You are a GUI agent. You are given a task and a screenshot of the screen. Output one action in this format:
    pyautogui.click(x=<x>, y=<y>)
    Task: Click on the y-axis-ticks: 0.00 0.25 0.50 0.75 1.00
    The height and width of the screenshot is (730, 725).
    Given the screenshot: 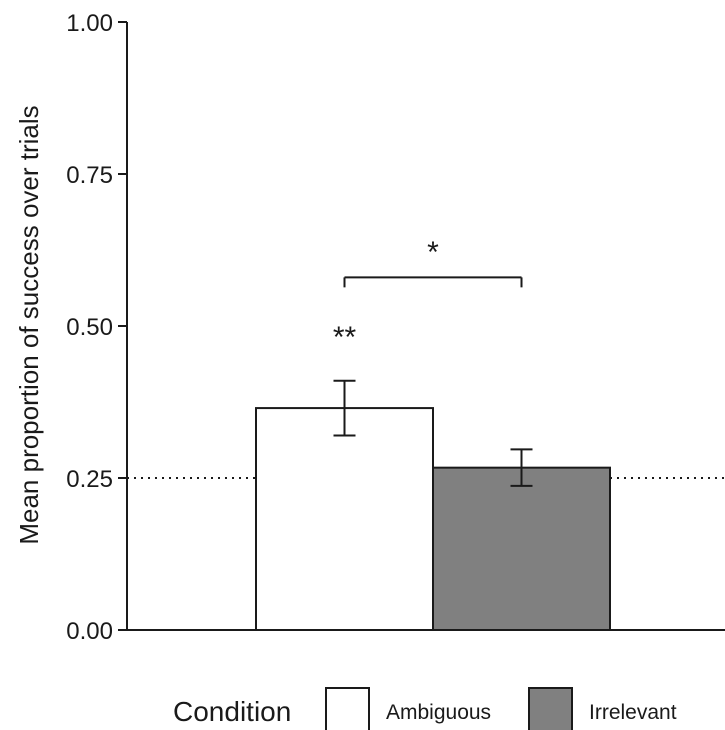 What is the action you would take?
    pyautogui.click(x=96, y=327)
    